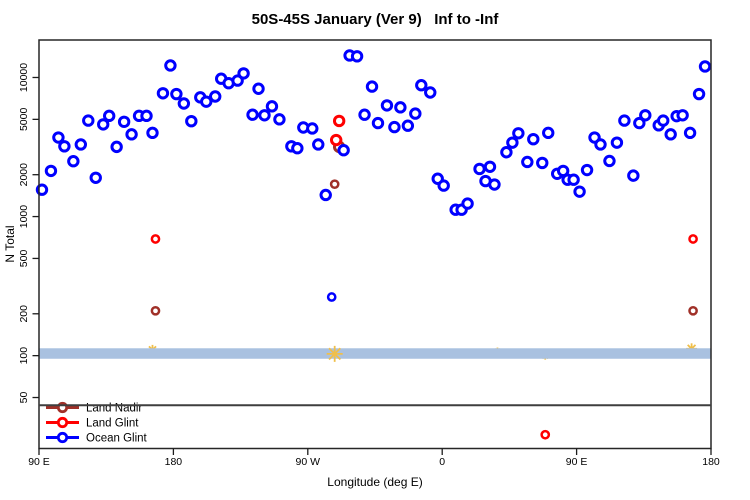 This screenshot has width=750, height=500. What do you see at coordinates (24, 175) in the screenshot?
I see `y-tick-label: 2000` at bounding box center [24, 175].